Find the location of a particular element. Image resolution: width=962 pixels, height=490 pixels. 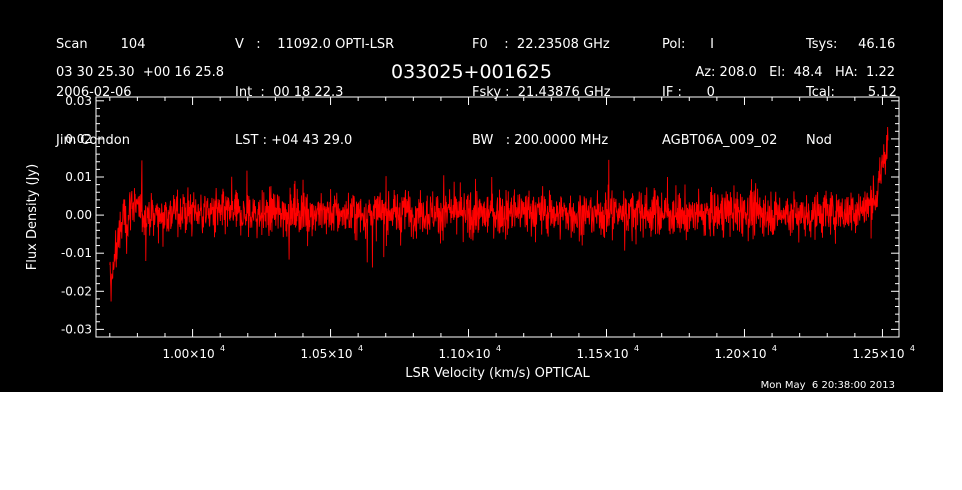

header-if: IF : 0 is located at coordinates (688, 92).